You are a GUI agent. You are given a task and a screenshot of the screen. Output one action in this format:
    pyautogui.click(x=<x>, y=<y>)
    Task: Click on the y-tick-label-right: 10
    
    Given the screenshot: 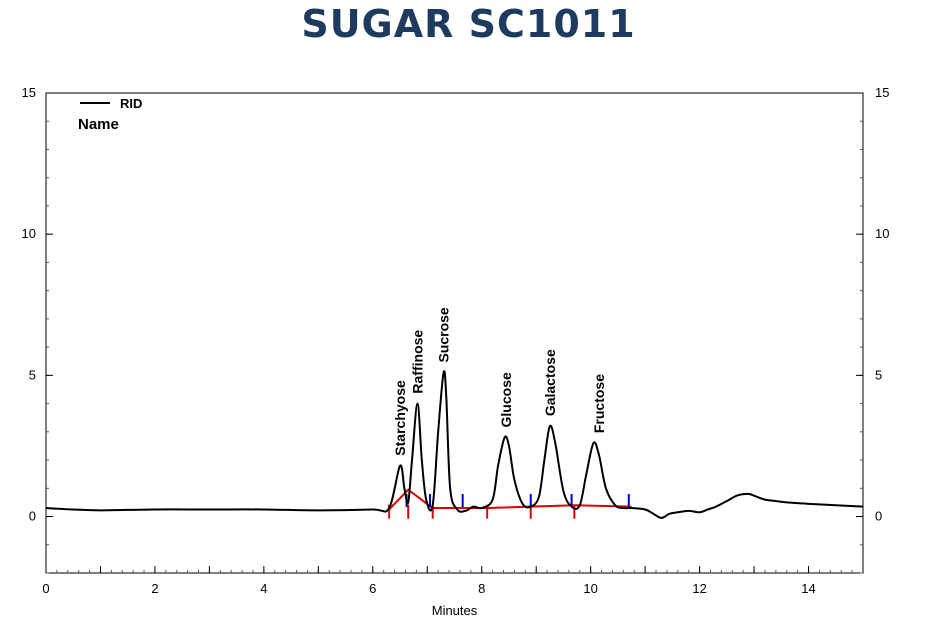 What is the action you would take?
    pyautogui.click(x=882, y=233)
    